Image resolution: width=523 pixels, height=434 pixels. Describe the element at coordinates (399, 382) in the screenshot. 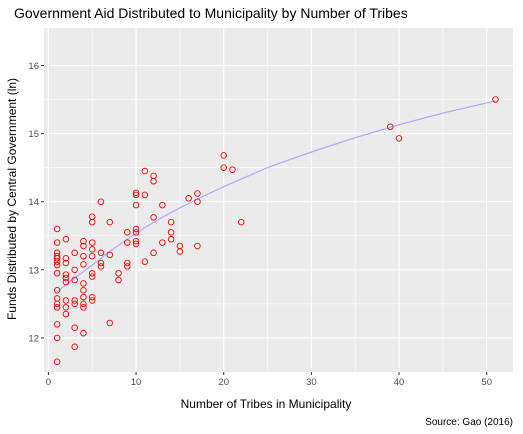

I see `x-tick-label: 40` at that location.